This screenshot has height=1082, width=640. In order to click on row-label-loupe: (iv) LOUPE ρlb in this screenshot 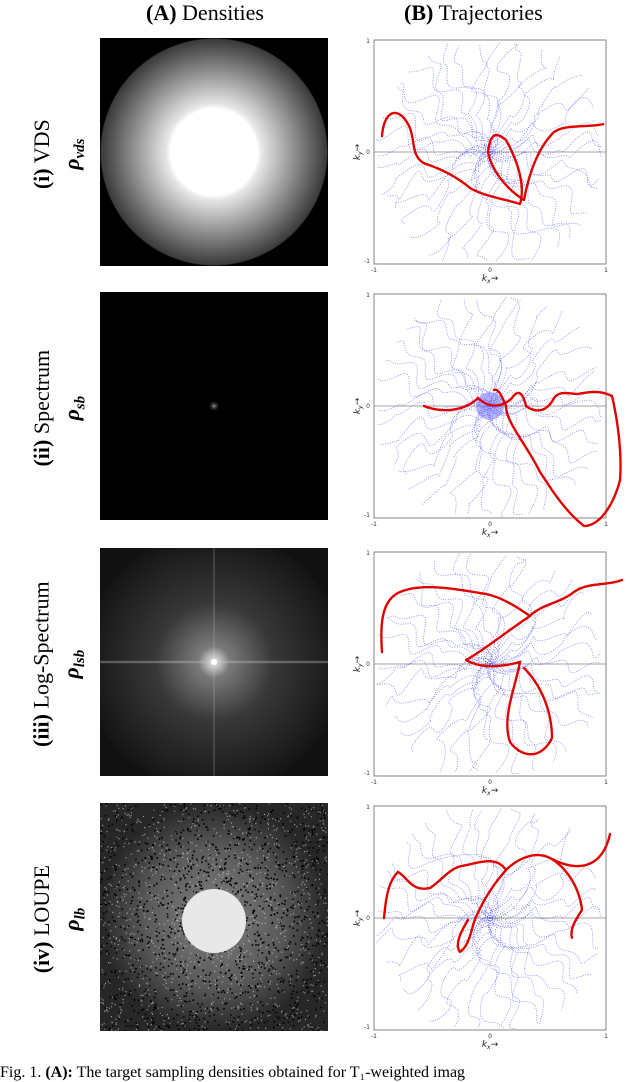, I will do `click(61, 919)`.